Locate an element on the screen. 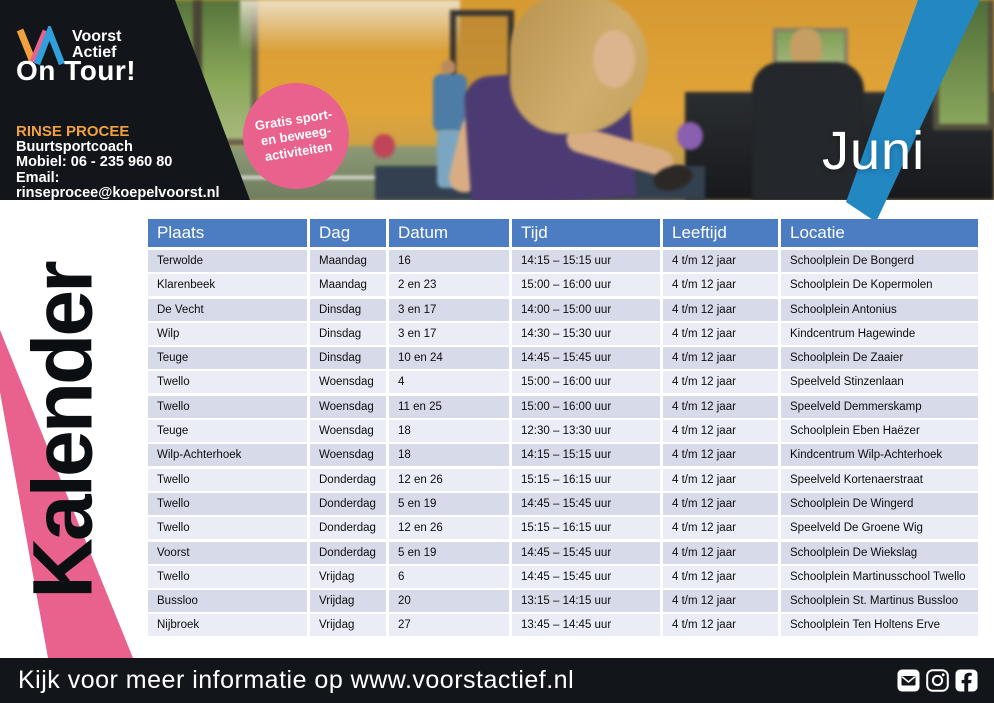 Image resolution: width=994 pixels, height=703 pixels. contact-email: Email: rinseprocee@koepelvoorst.nl is located at coordinates (118, 185).